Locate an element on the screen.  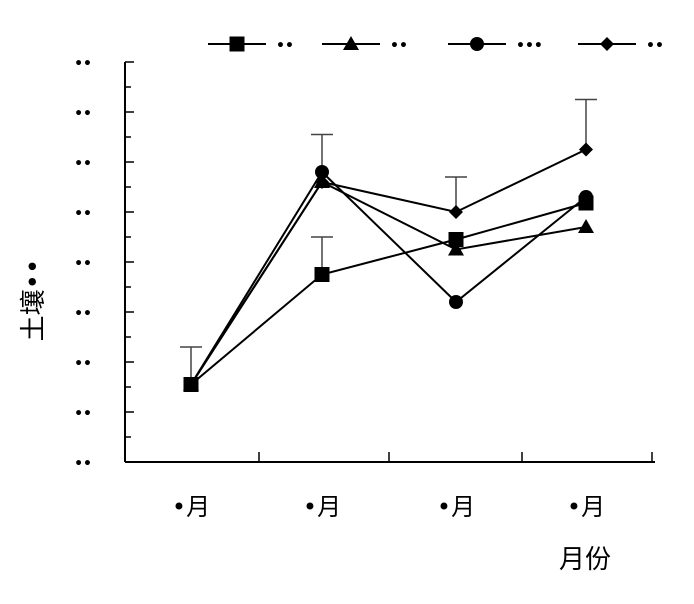
y-axis-label: 土壤•• is located at coordinates (34, 300).